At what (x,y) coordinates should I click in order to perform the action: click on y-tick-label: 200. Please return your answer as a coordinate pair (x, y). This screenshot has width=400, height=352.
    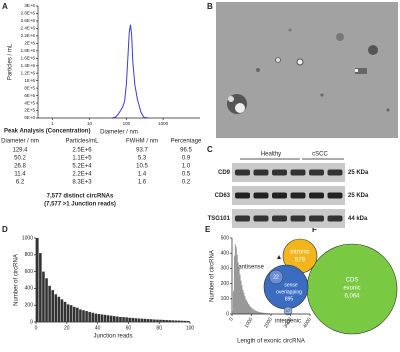
    Looking at the image, I should click on (225, 284).